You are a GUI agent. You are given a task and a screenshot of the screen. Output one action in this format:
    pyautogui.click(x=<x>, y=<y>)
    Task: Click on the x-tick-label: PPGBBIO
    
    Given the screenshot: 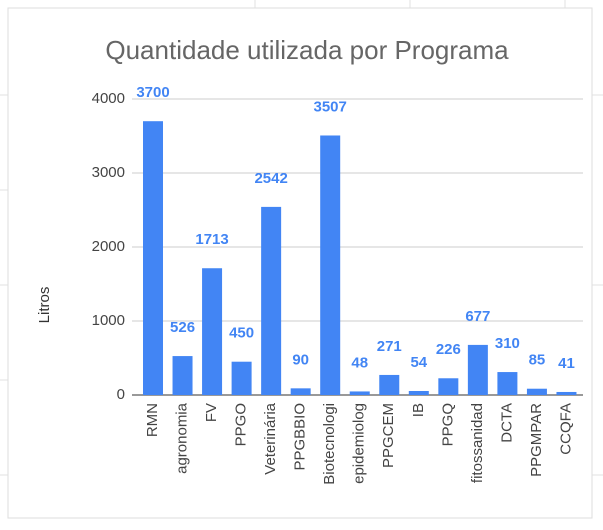 What is the action you would take?
    pyautogui.click(x=300, y=437)
    